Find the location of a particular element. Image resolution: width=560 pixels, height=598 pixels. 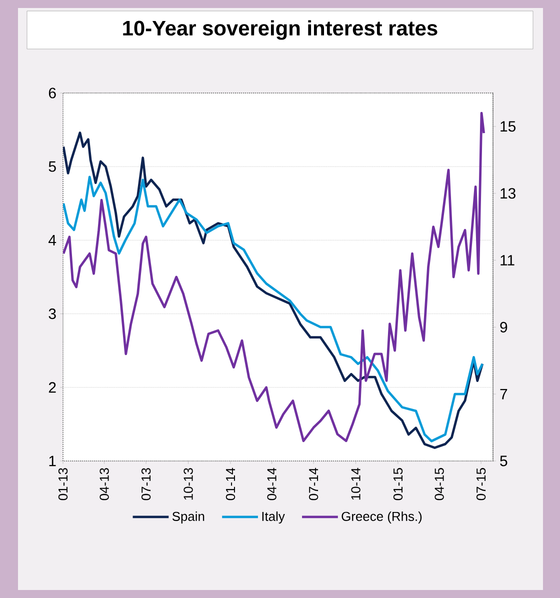

y2-tick-label: 7 is located at coordinates (504, 394).